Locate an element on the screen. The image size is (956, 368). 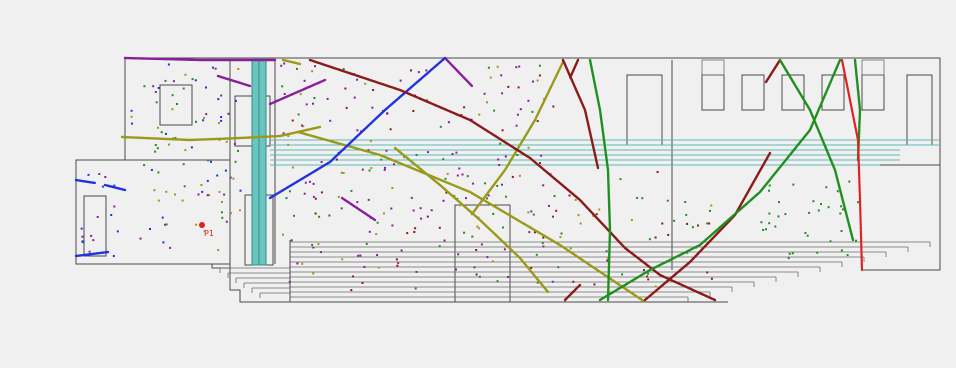
green-track is located at coordinates (816, 150).